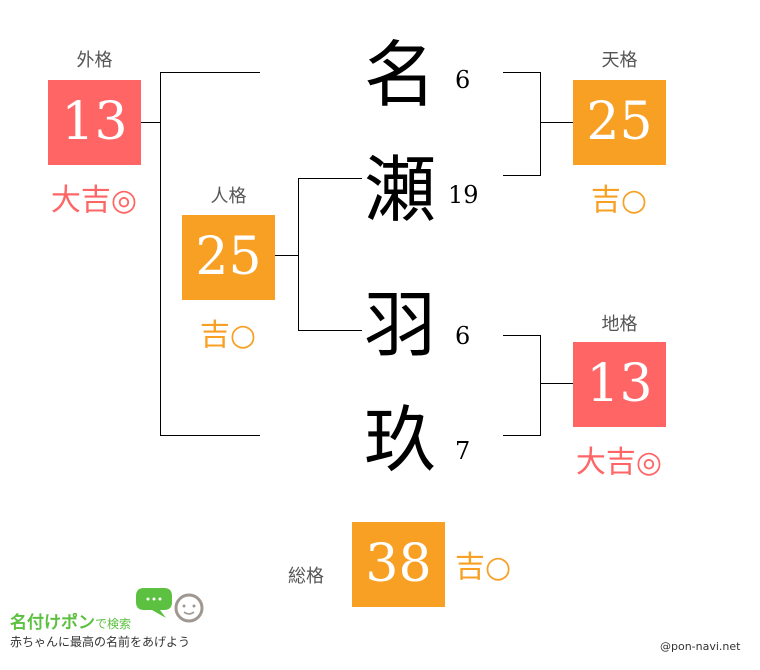  Describe the element at coordinates (113, 624) in the screenshot. I see `logo-suffix: で検索` at that location.